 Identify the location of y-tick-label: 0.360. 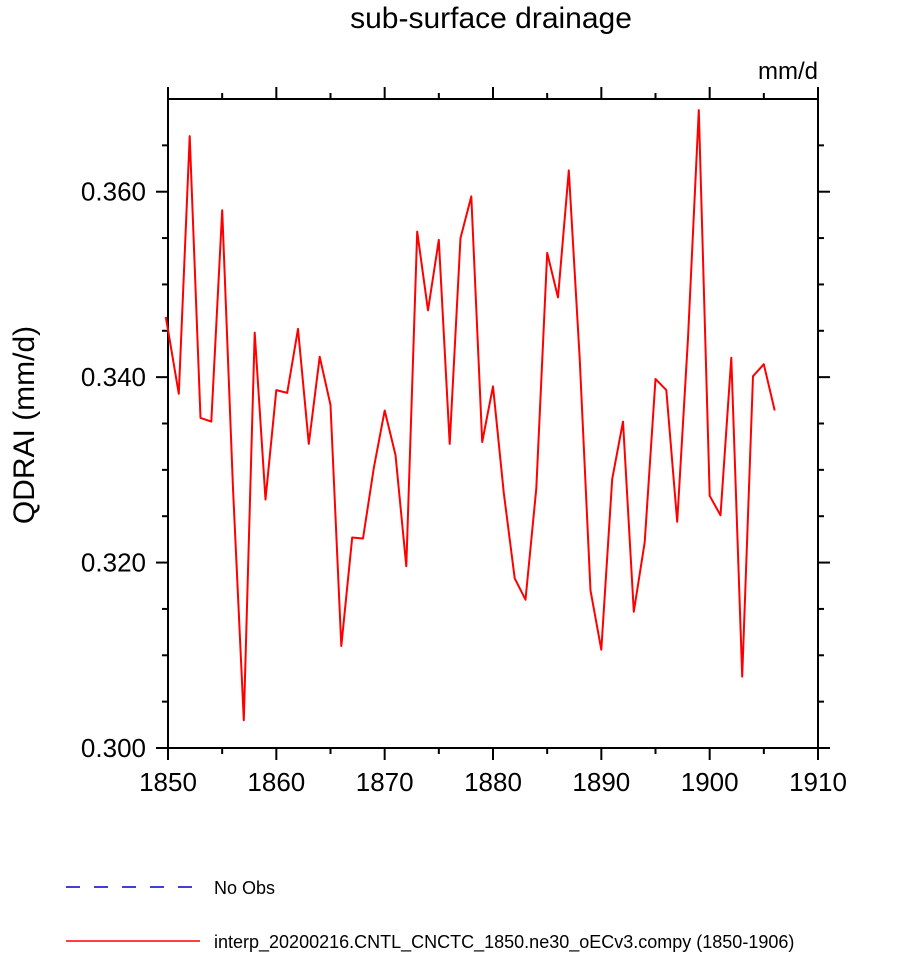
(113, 192).